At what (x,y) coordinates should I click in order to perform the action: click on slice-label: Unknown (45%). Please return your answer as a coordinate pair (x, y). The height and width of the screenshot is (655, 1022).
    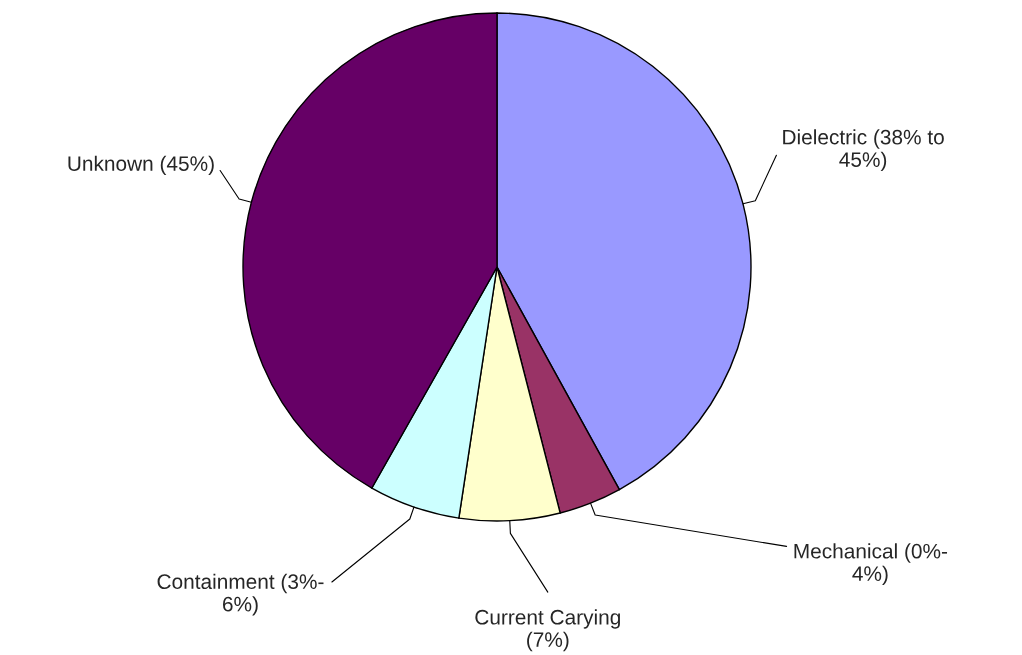
    Looking at the image, I should click on (141, 165).